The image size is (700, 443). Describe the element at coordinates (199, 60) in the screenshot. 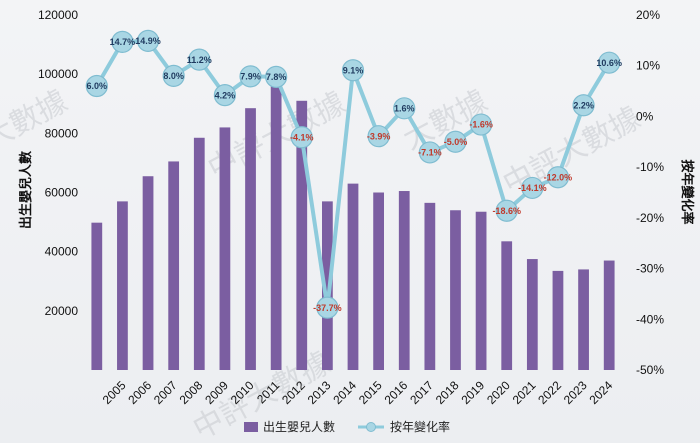

I see `rate-data-label: 11.2%` at that location.